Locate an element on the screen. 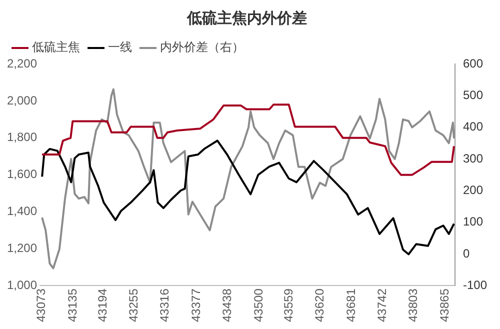  x-tick-label: 43255 is located at coordinates (133, 305).